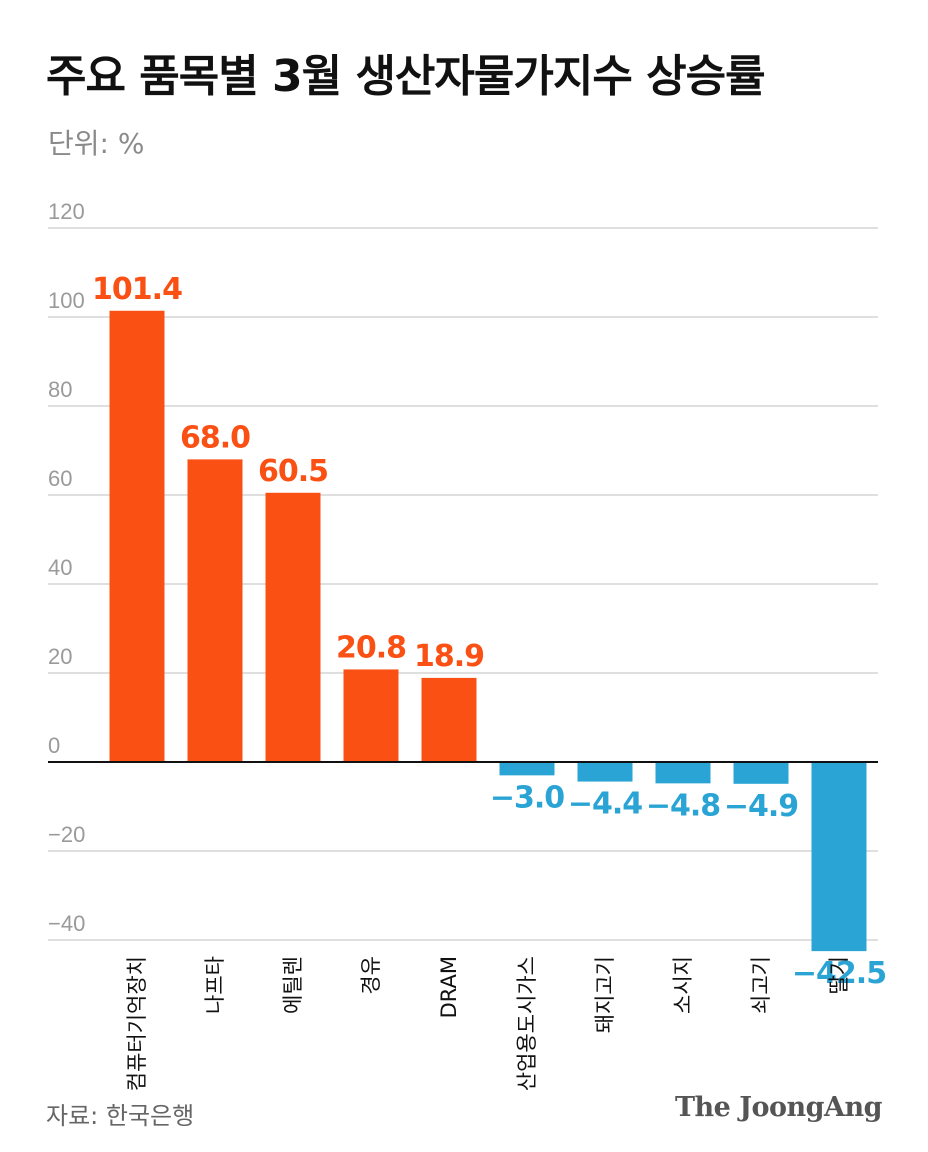 This screenshot has height=1152, width=928. Describe the element at coordinates (54, 745) in the screenshot. I see `y-tick-label: 0` at that location.